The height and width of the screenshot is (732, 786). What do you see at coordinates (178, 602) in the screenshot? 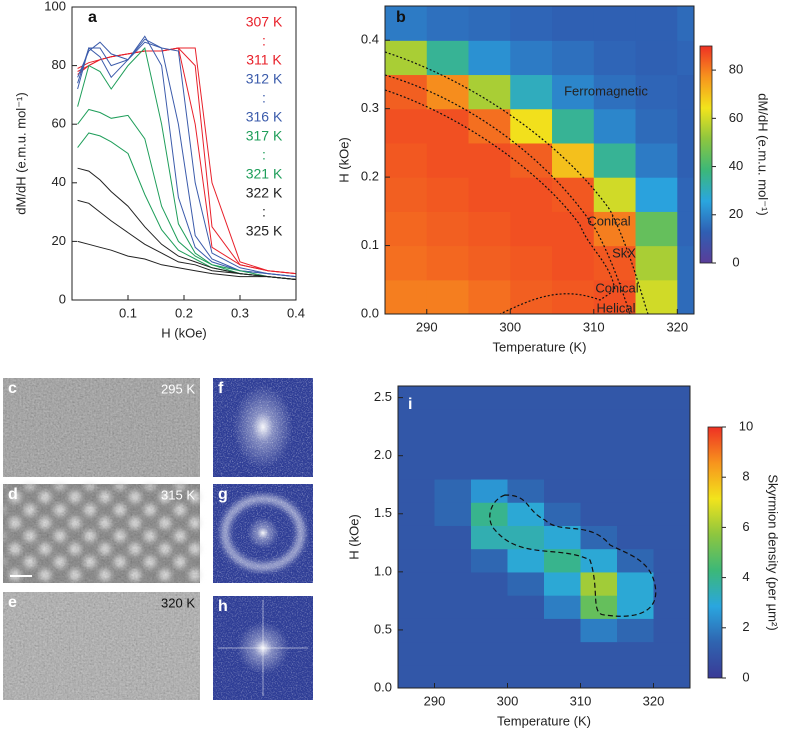
I see `temperature-label: 320 K` at bounding box center [178, 602].